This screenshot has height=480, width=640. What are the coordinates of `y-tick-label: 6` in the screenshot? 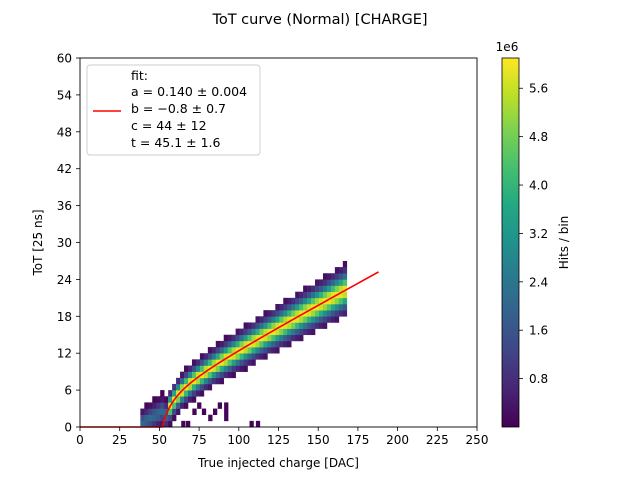 It's located at (68, 391).